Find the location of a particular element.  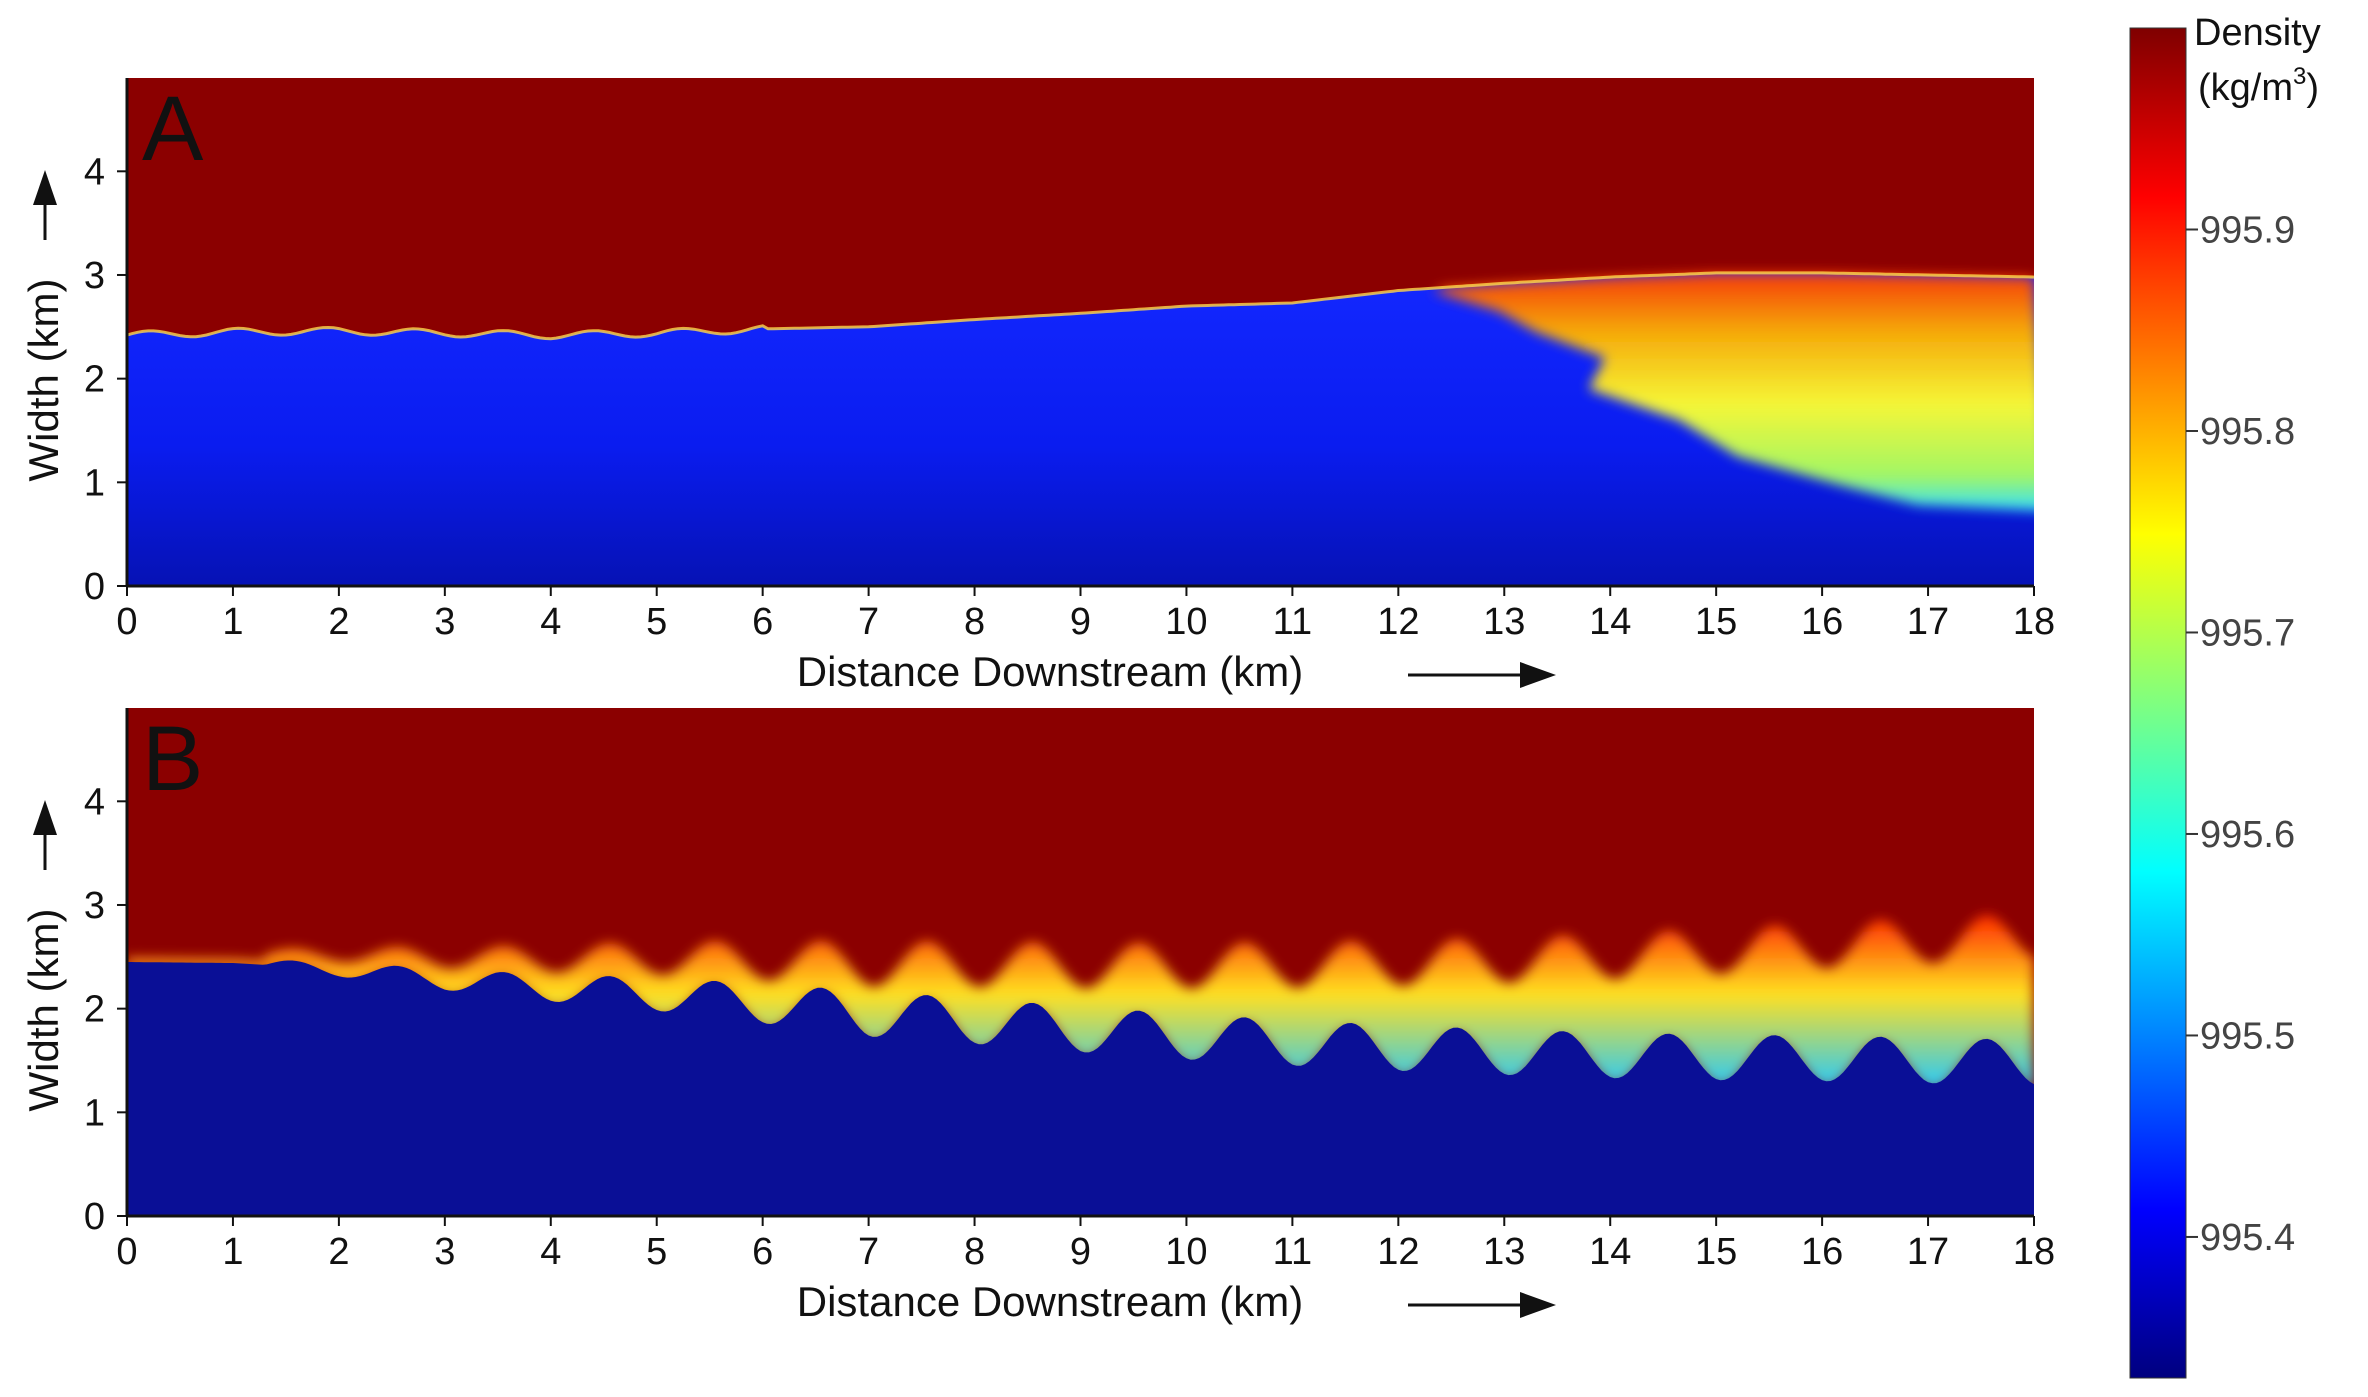

panel-b-letter: B is located at coordinates (172, 759).